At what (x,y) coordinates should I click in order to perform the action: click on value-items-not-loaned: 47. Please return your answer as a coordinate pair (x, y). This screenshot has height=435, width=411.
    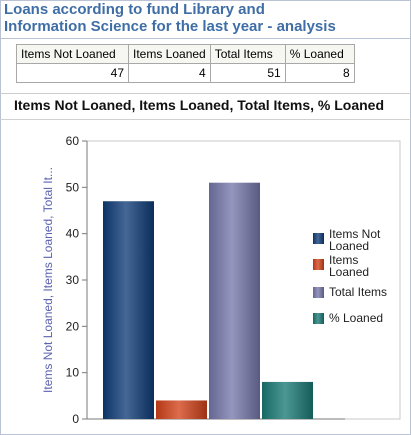
    Looking at the image, I should click on (72, 73).